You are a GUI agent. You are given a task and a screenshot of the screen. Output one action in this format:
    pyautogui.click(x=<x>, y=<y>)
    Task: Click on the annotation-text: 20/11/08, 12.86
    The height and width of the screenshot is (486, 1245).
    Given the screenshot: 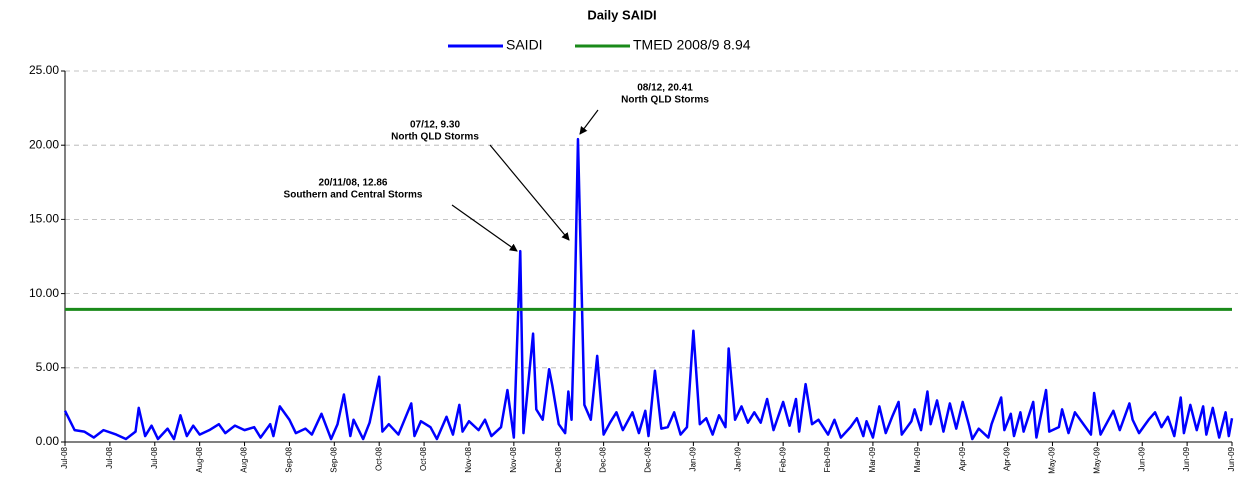 What is the action you would take?
    pyautogui.click(x=353, y=183)
    